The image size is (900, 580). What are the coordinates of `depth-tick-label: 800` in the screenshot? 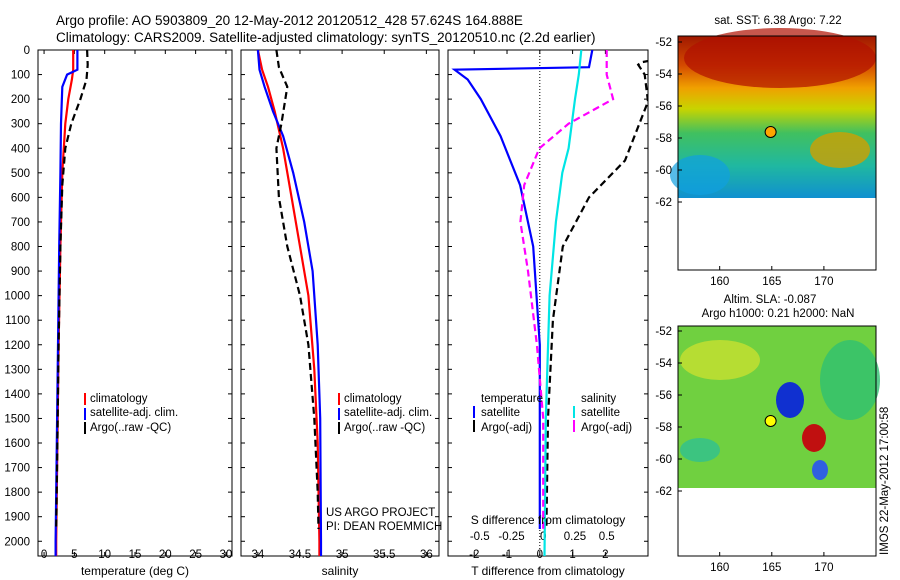 It's located at (20, 248).